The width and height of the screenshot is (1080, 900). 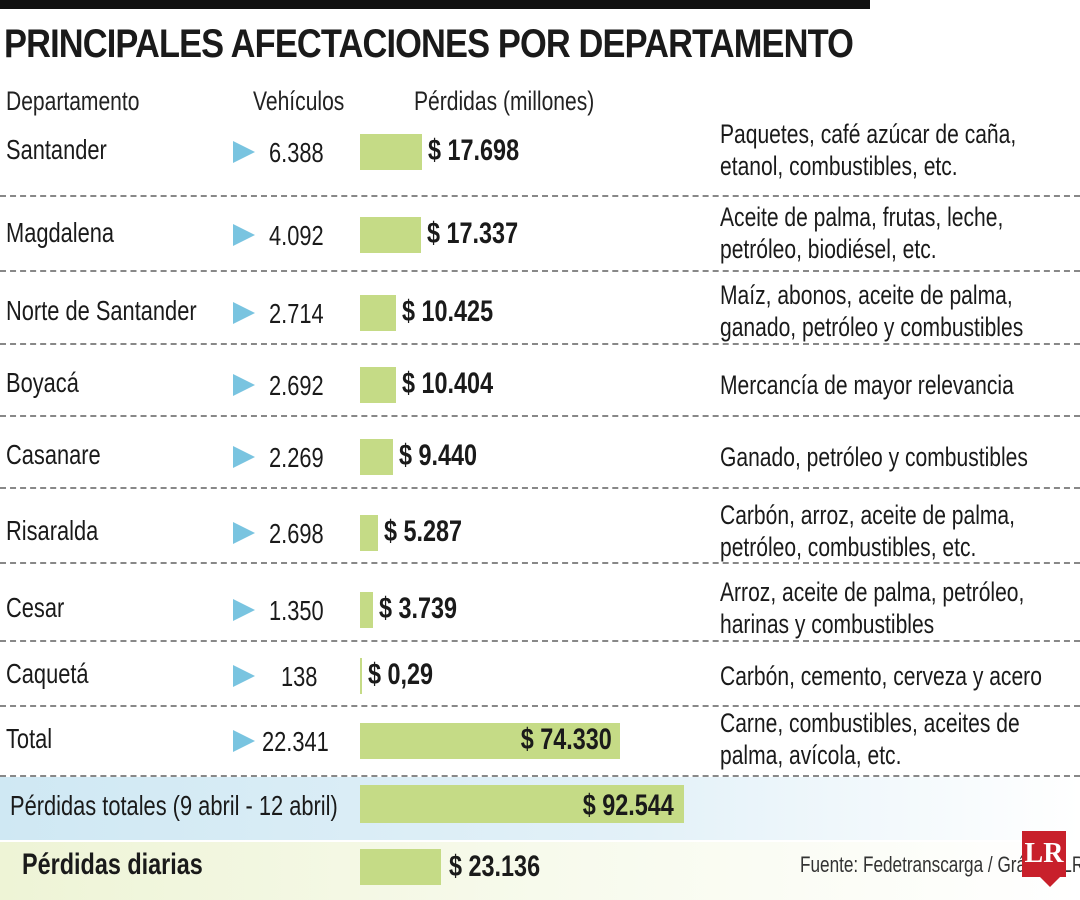 What do you see at coordinates (485, 234) in the screenshot?
I see `loss-value: $ 17.337` at bounding box center [485, 234].